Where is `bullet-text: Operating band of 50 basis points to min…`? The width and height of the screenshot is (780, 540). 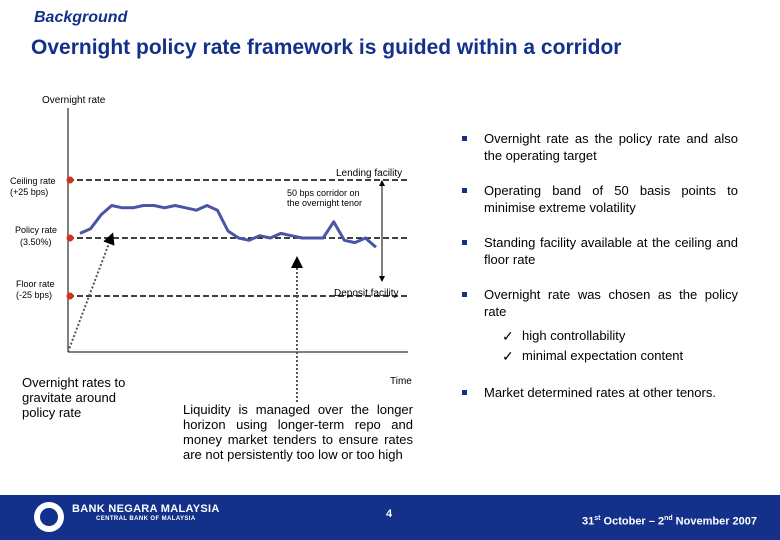
bullet-text: Operating band of 50 basis points to min… is located at coordinates (611, 199).